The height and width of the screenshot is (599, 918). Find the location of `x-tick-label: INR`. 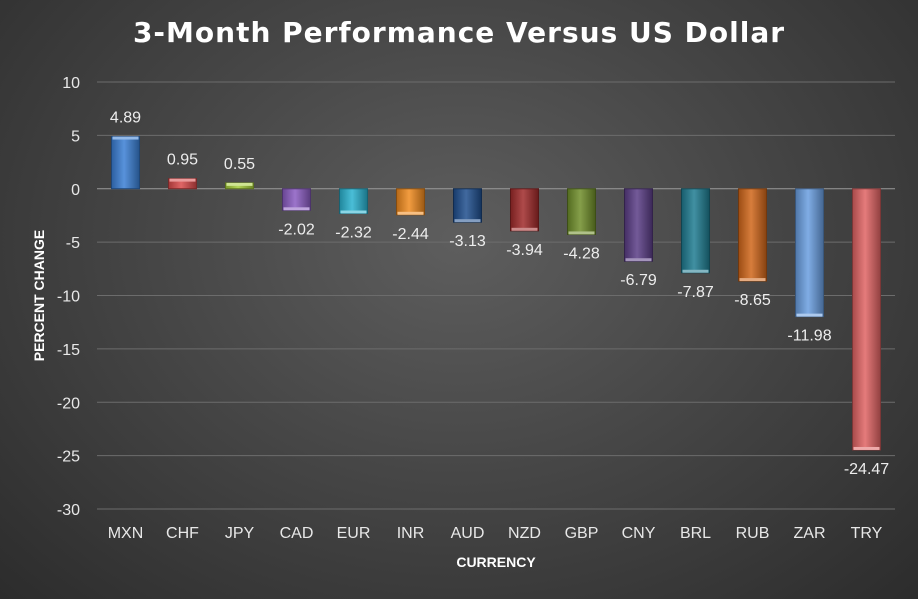

x-tick-label: INR is located at coordinates (411, 533).